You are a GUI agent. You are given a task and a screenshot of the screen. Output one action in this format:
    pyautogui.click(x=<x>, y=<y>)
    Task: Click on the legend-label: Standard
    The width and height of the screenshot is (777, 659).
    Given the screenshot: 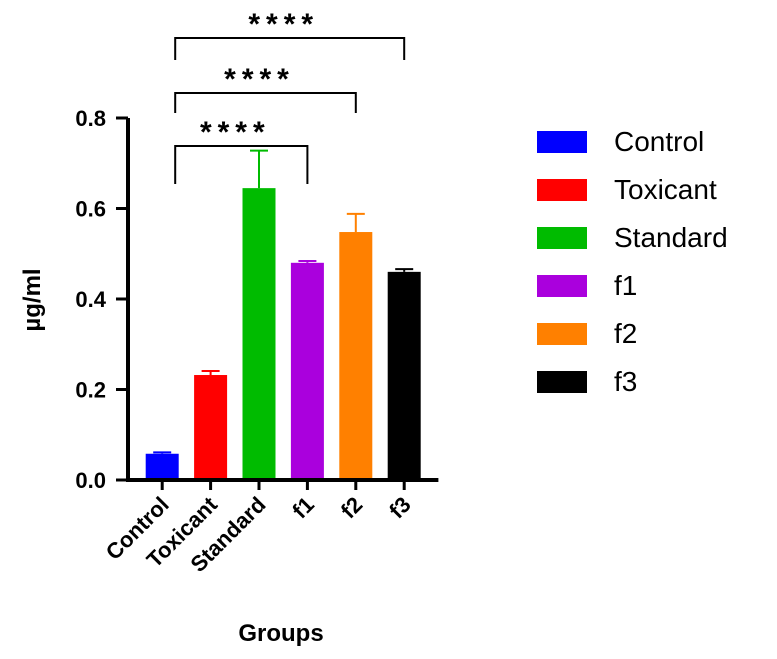 What is the action you would take?
    pyautogui.click(x=671, y=237)
    